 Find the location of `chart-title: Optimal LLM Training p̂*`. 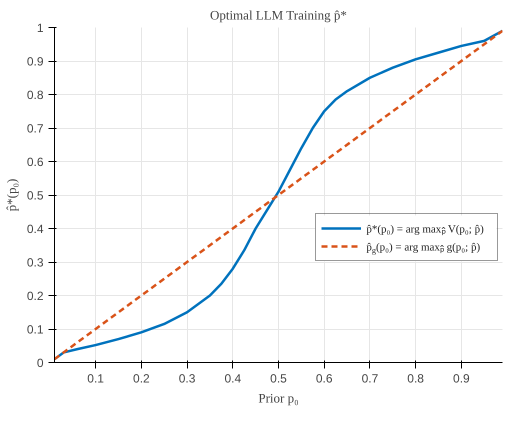

chart-title: Optimal LLM Training p̂* is located at coordinates (278, 15).